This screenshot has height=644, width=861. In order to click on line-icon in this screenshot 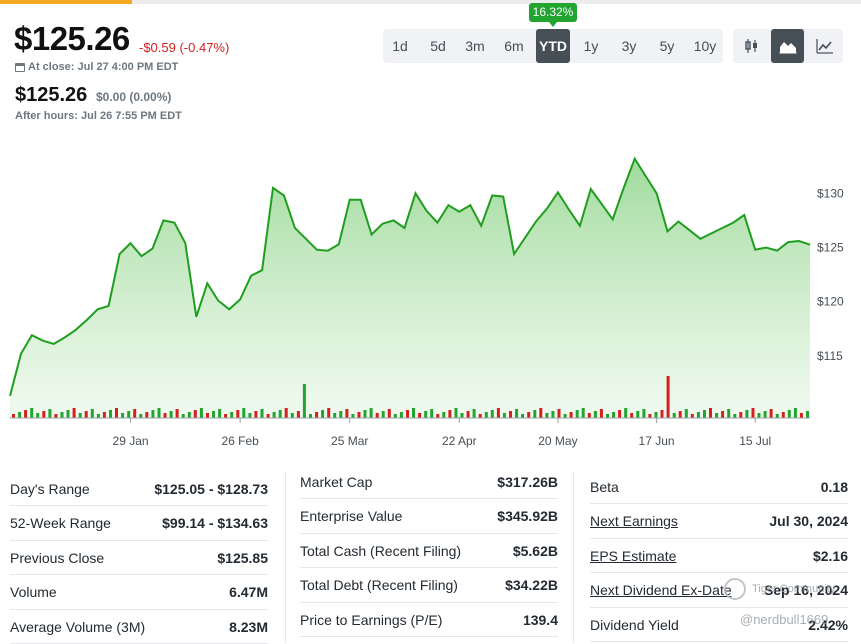, I will do `click(824, 46)`.